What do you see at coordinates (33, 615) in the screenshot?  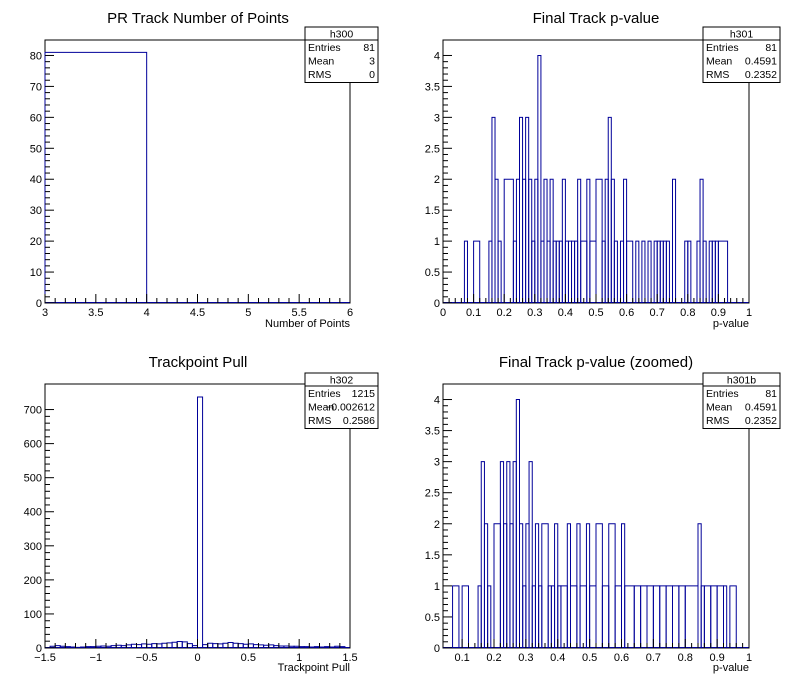 I see `y-tick-label: 100` at bounding box center [33, 615].